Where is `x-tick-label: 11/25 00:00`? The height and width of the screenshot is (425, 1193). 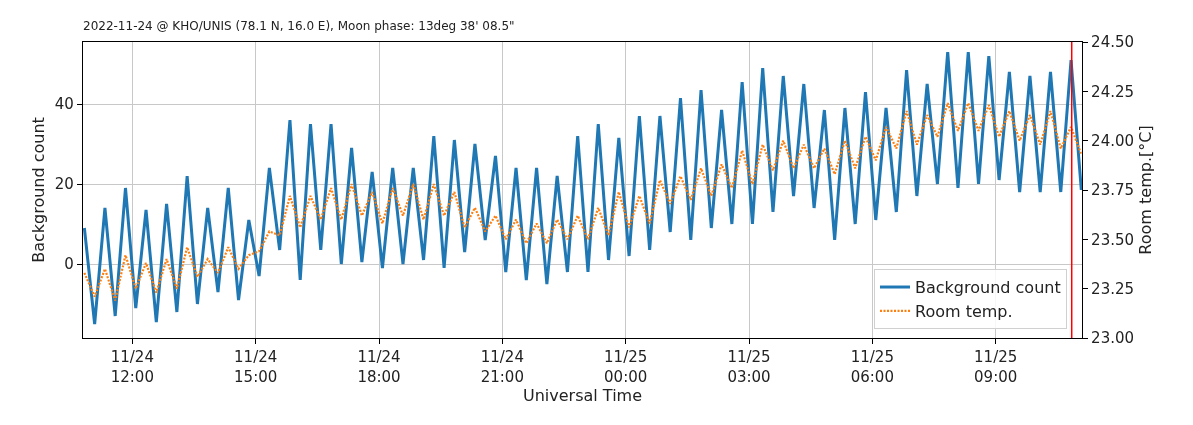 x-tick-label: 11/25 00:00 is located at coordinates (626, 367).